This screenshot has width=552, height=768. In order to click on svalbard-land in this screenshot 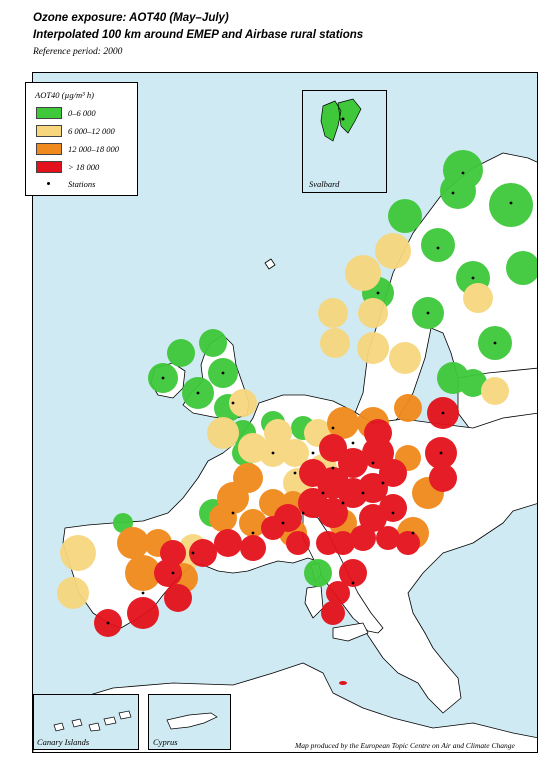, I will do `click(341, 120)`.